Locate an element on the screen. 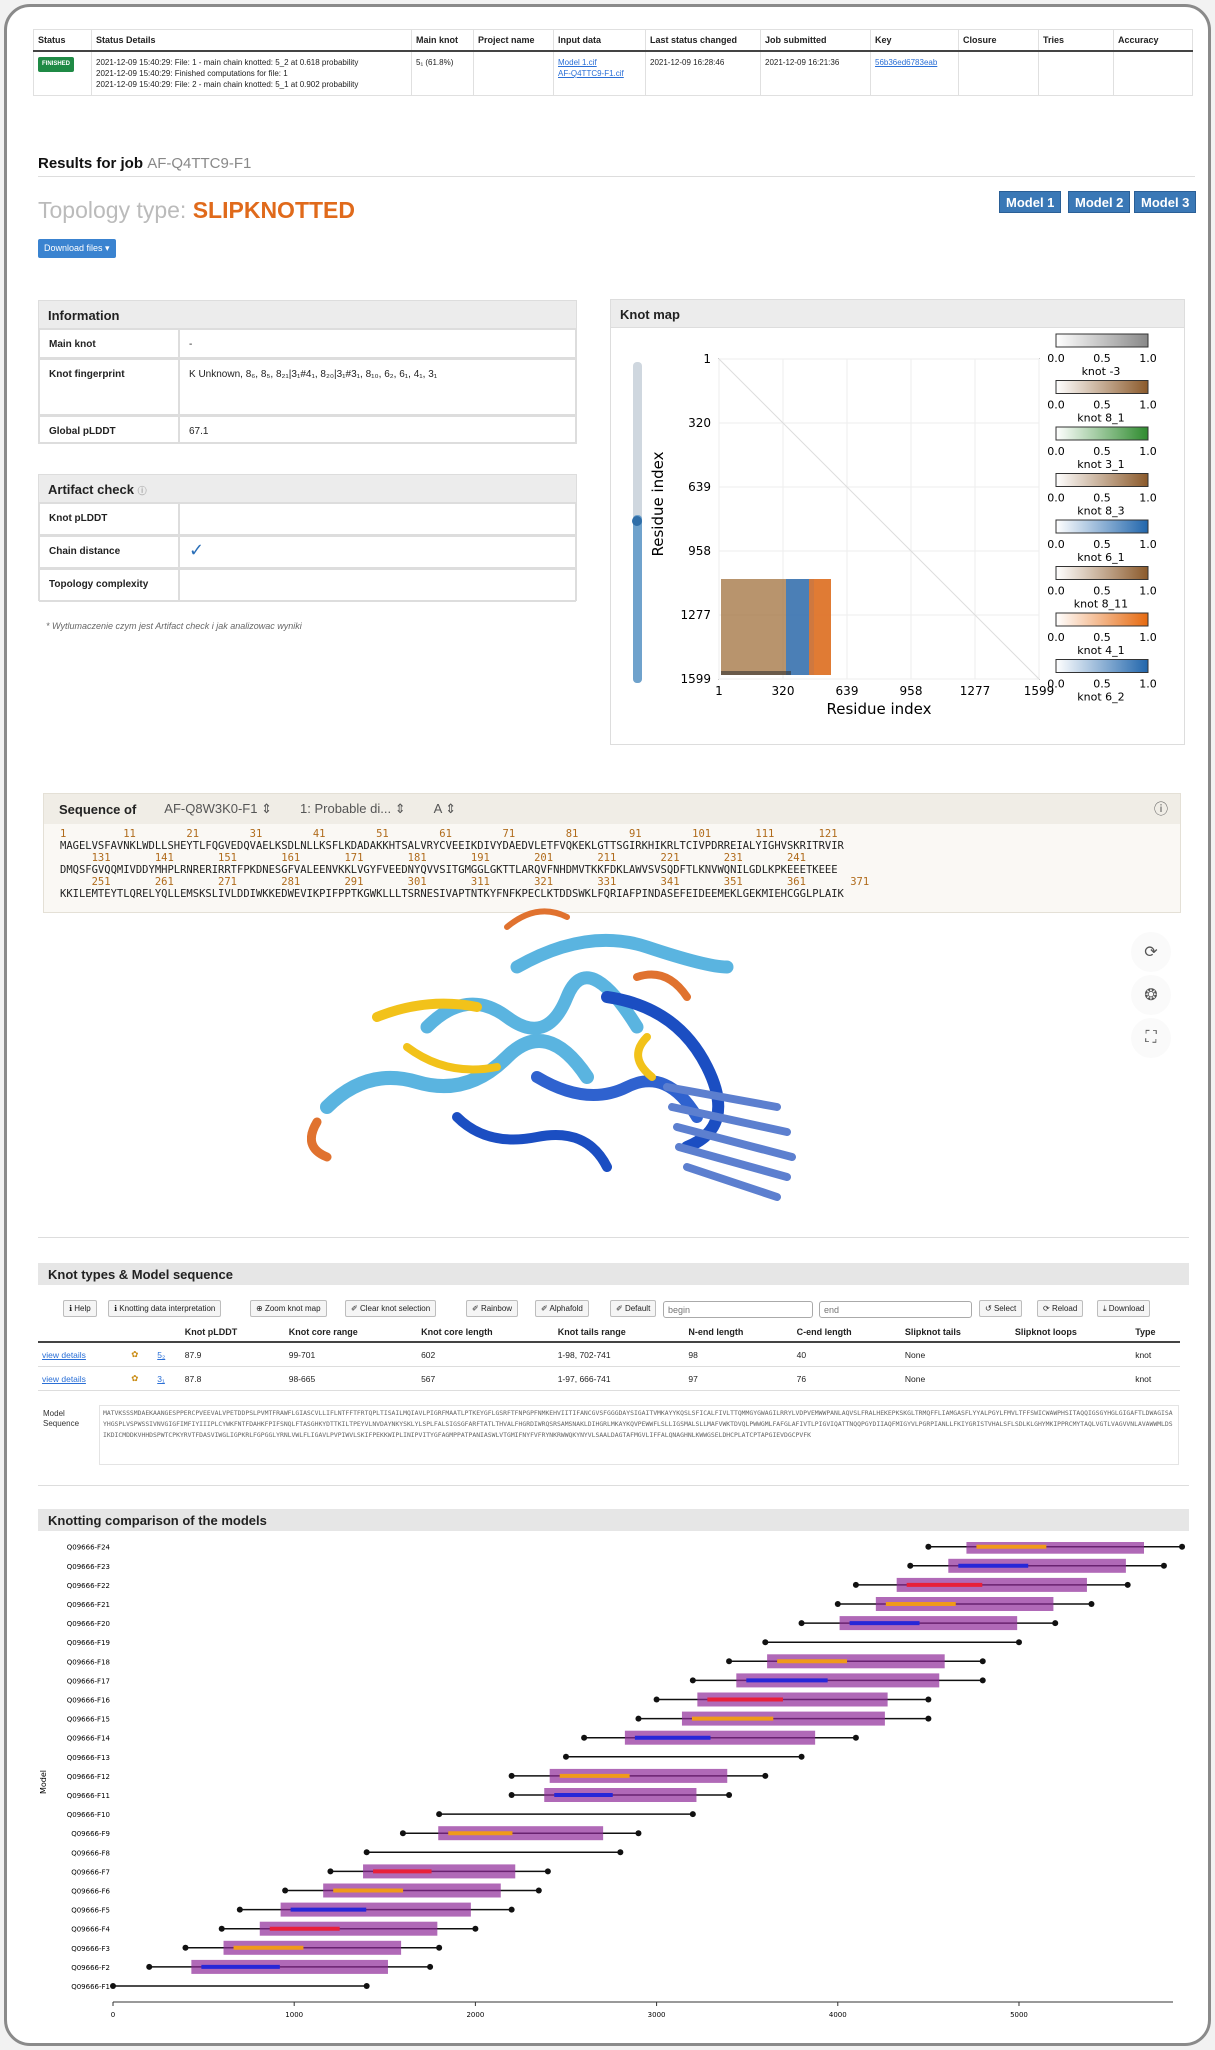 The image size is (1215, 2050). rainbow-button: ✐ Rainbow is located at coordinates (492, 1308).